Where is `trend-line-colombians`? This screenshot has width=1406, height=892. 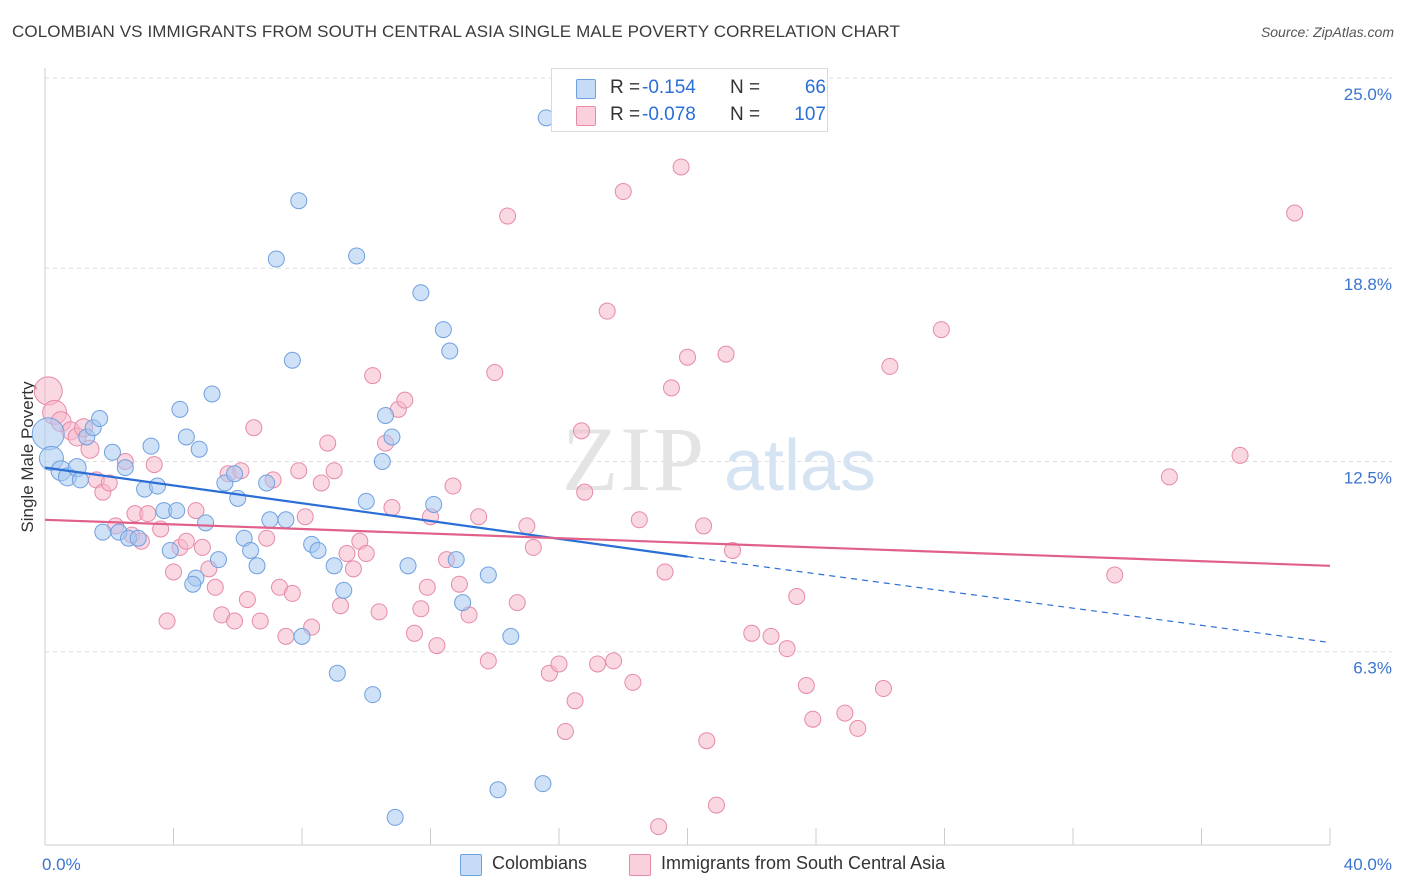 trend-line-colombians is located at coordinates (366, 512).